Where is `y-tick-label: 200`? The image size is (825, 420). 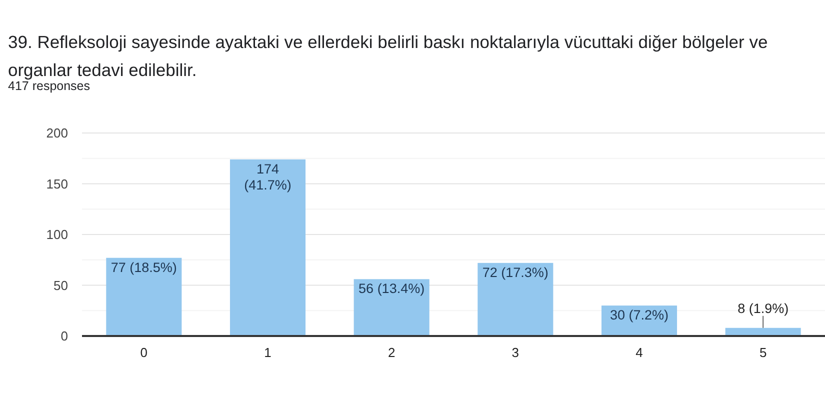
y-tick-label: 200 is located at coordinates (57, 133).